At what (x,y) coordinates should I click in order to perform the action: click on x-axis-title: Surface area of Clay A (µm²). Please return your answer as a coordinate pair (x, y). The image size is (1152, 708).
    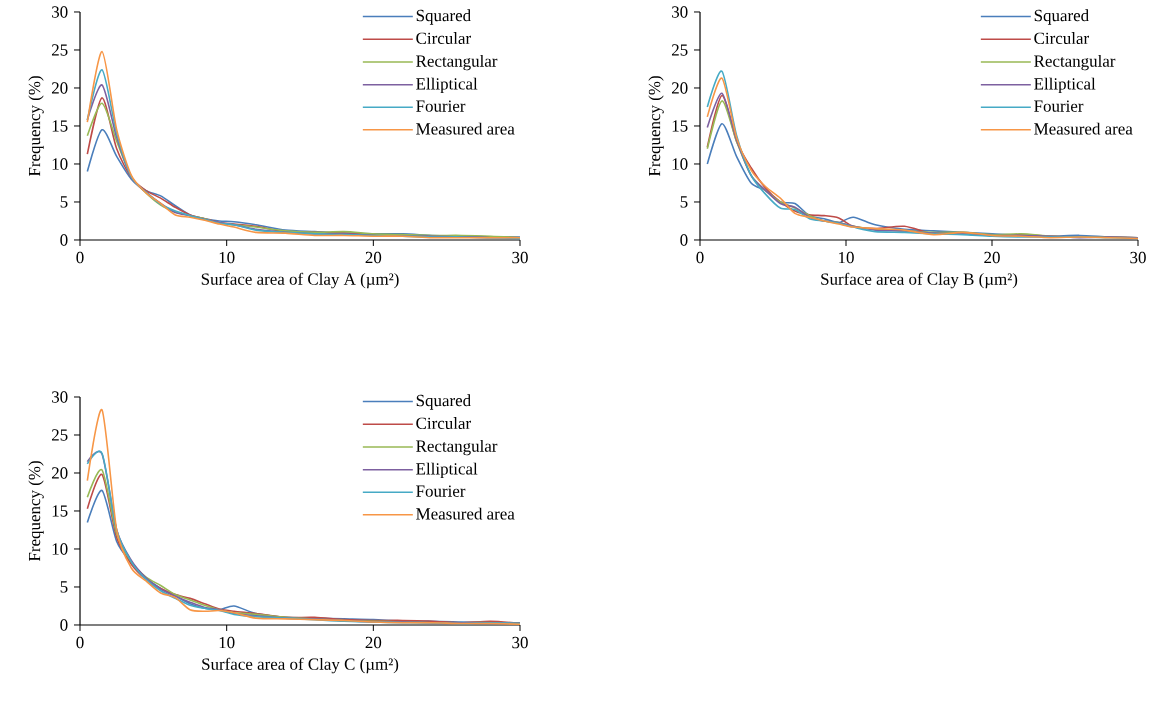
    Looking at the image, I should click on (300, 280).